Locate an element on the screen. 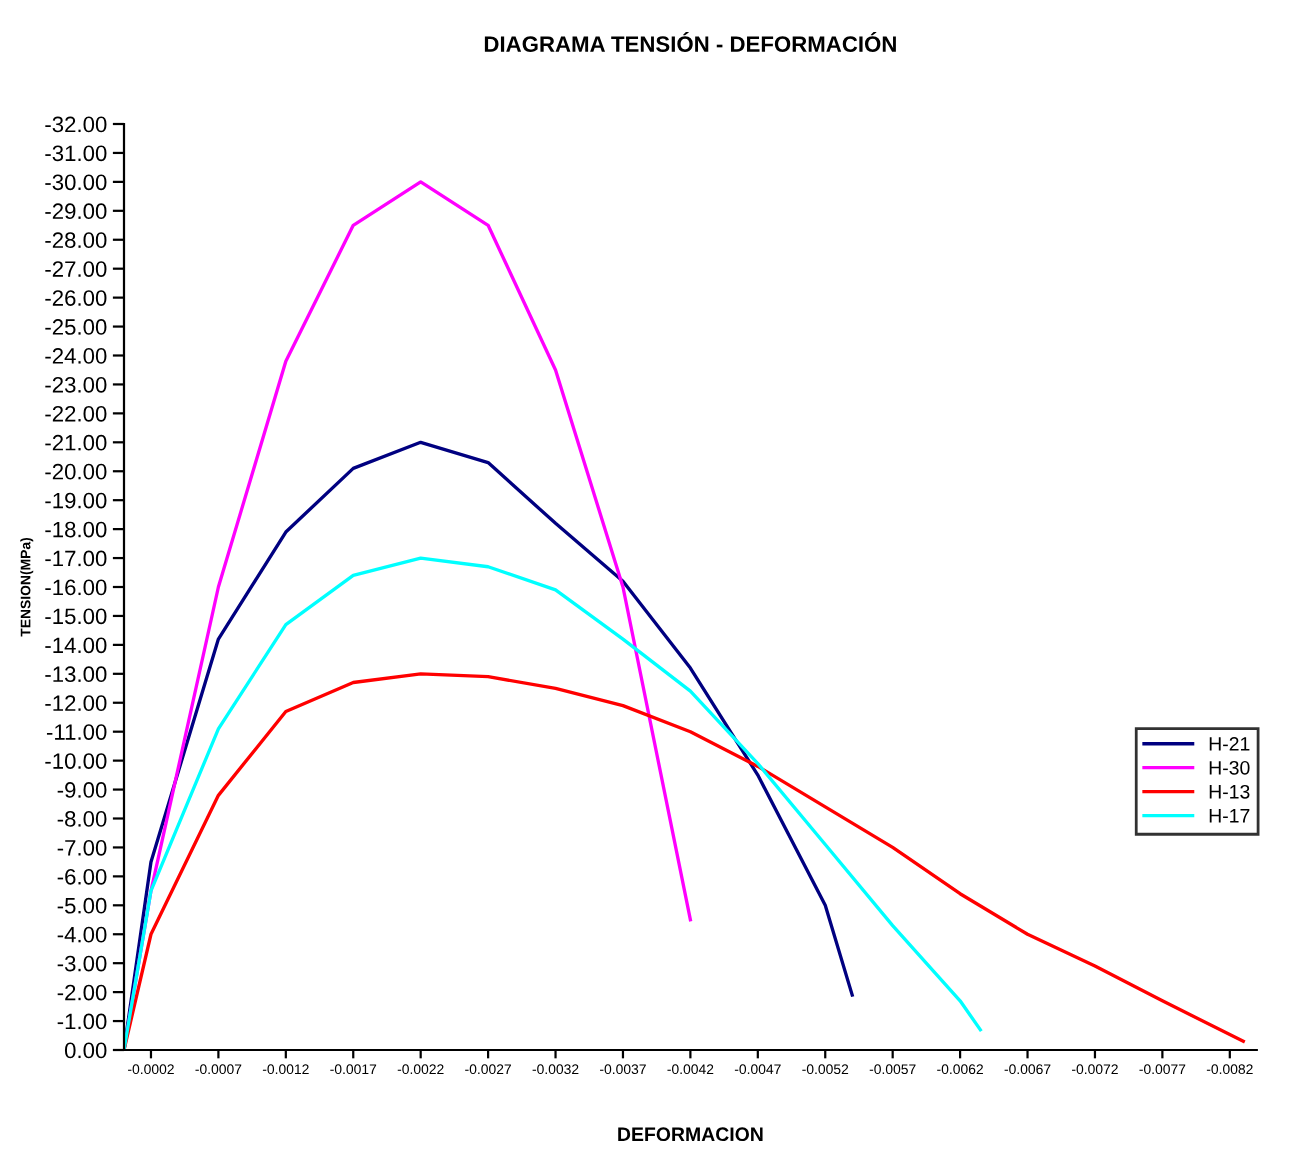  legend-label: H-21 is located at coordinates (1229, 743).